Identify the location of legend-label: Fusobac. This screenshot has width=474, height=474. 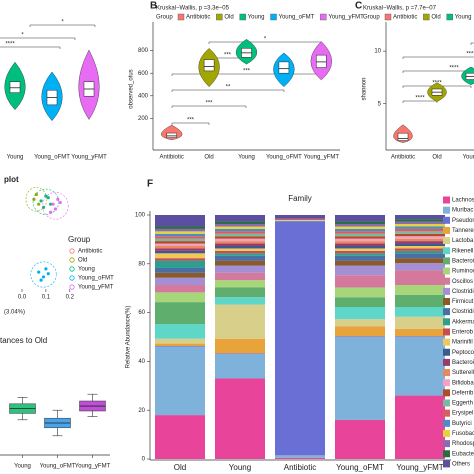
(463, 434).